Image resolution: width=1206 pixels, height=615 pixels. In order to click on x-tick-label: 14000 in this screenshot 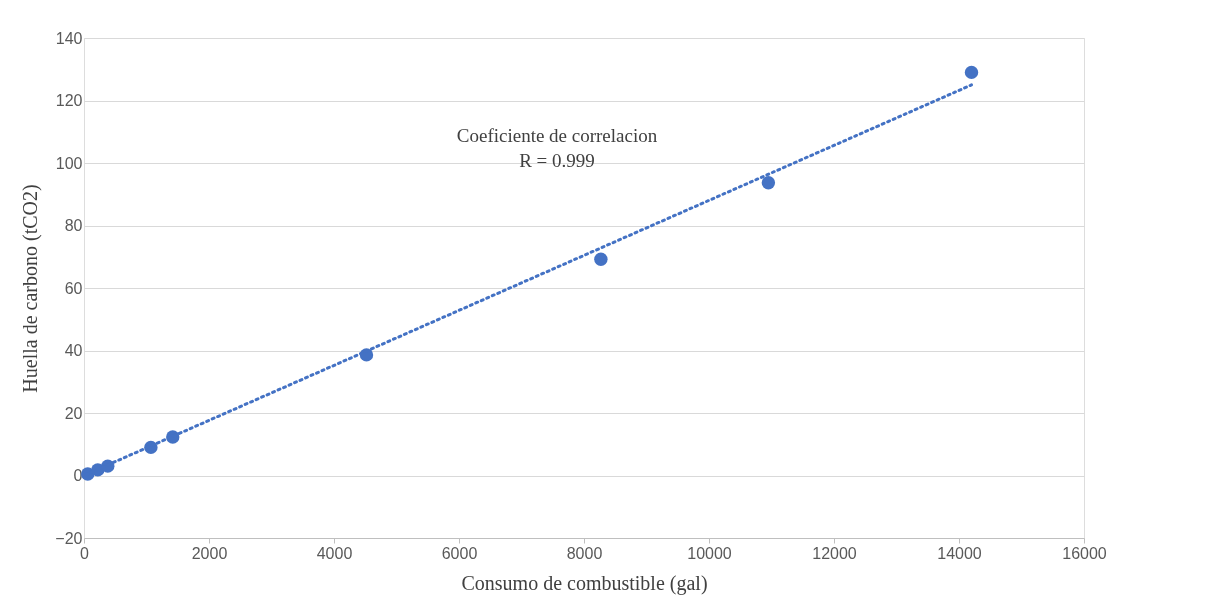, I will do `click(959, 553)`.